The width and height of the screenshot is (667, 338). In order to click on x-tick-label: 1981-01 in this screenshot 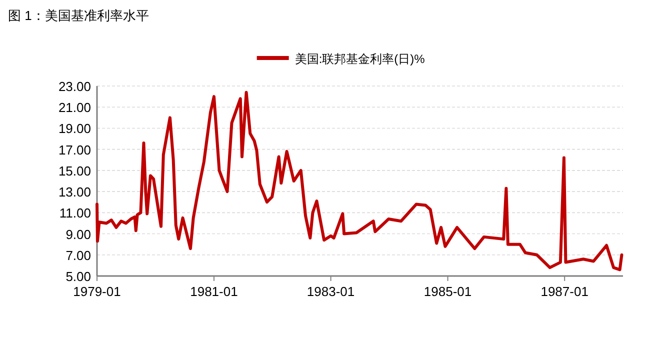, I will do `click(214, 291)`.